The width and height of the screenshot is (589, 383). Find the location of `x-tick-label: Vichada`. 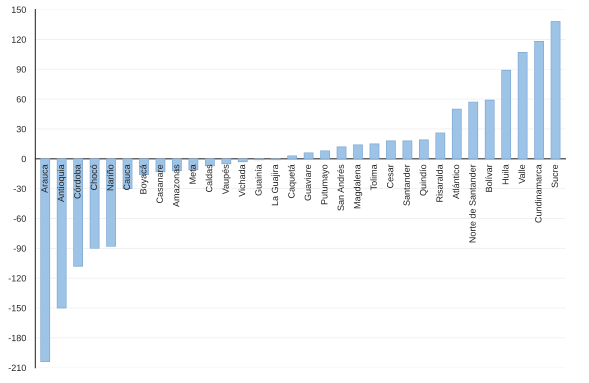

x-tick-label: Vichada is located at coordinates (242, 180).